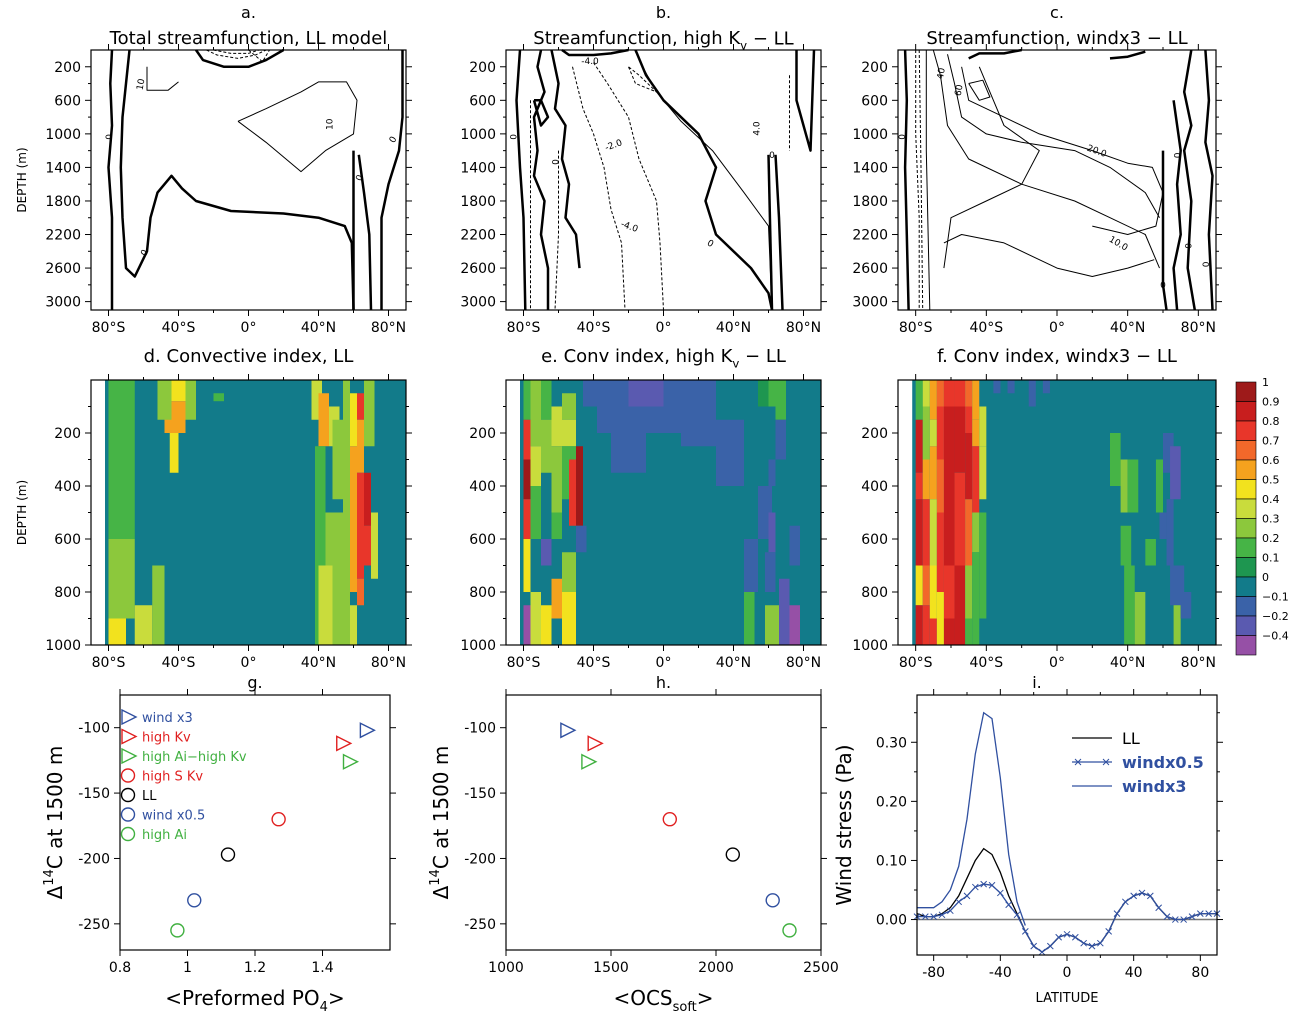 This screenshot has width=1298, height=1013. Describe the element at coordinates (22, 179) in the screenshot. I see `panel-a-ylabel: DEPTH (m)` at that location.